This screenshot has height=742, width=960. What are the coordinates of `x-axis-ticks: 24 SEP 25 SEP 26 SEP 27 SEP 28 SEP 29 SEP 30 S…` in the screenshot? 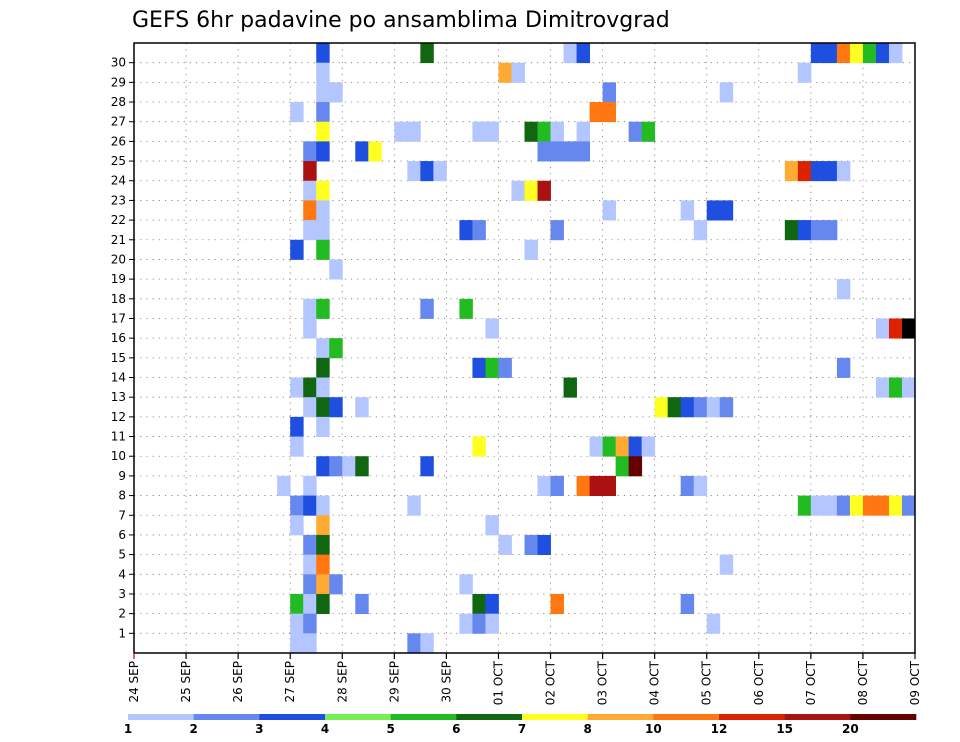 It's located at (524, 679).